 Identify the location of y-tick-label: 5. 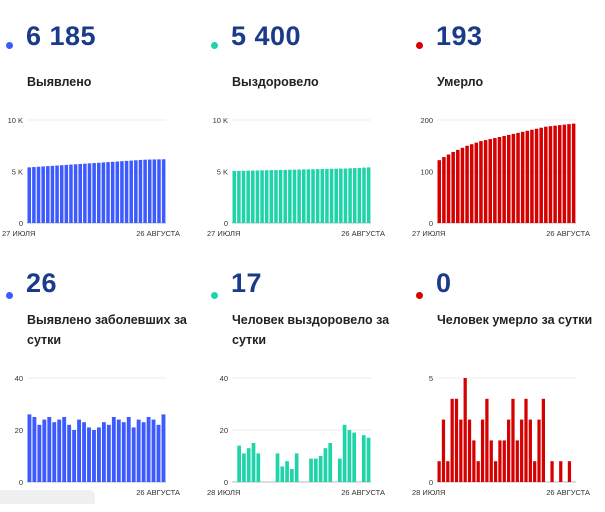
(431, 378).